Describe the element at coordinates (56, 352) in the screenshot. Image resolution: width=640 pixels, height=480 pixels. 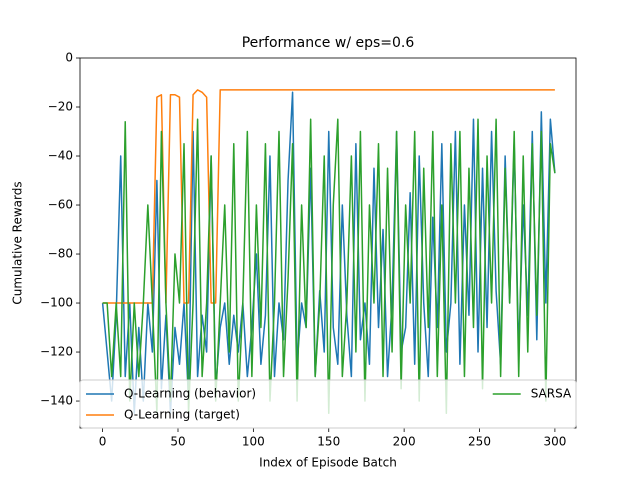
I see `y-tick-label: −120` at that location.